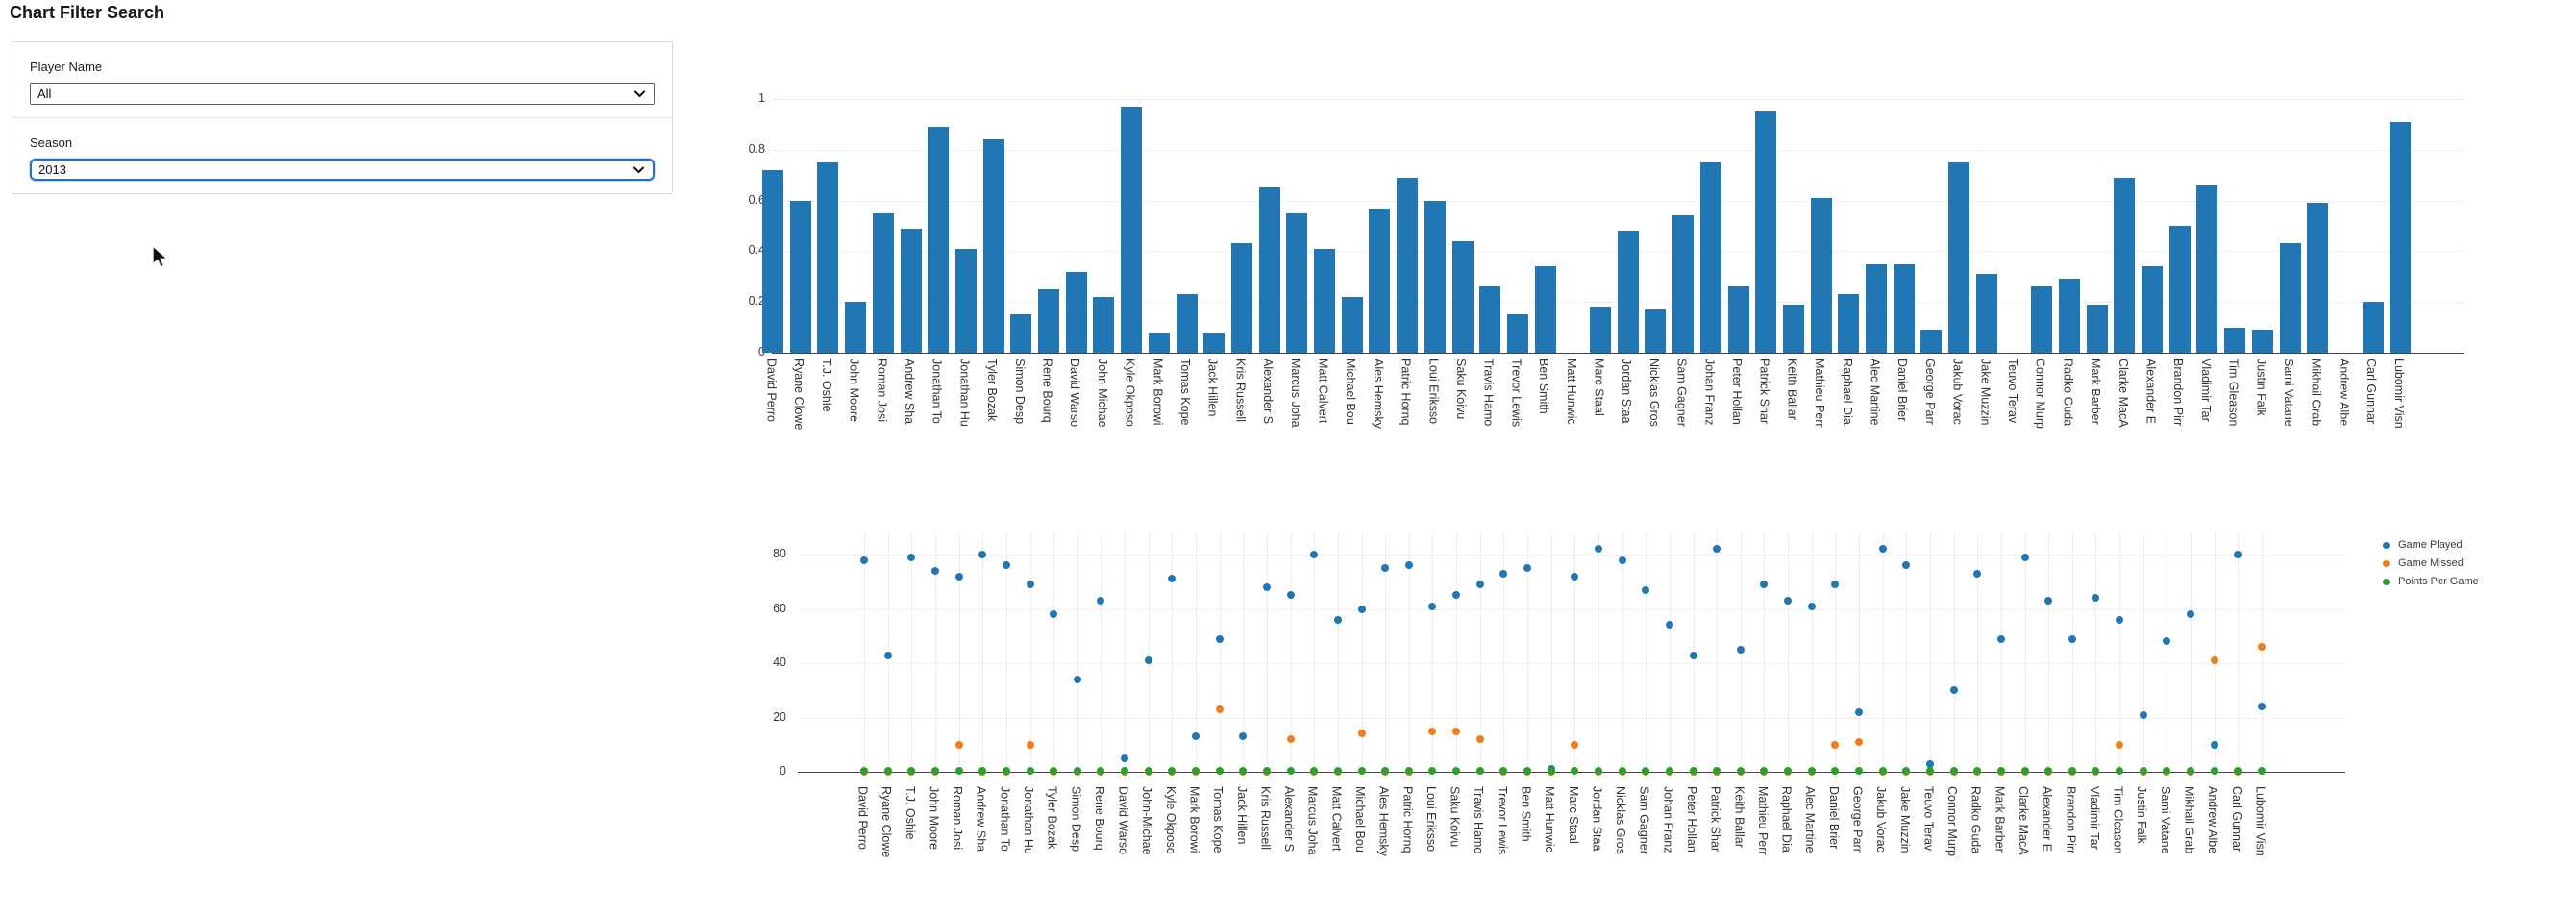 The image size is (2576, 915). Describe the element at coordinates (937, 392) in the screenshot. I see `x-tick-label: Jonathan To` at that location.